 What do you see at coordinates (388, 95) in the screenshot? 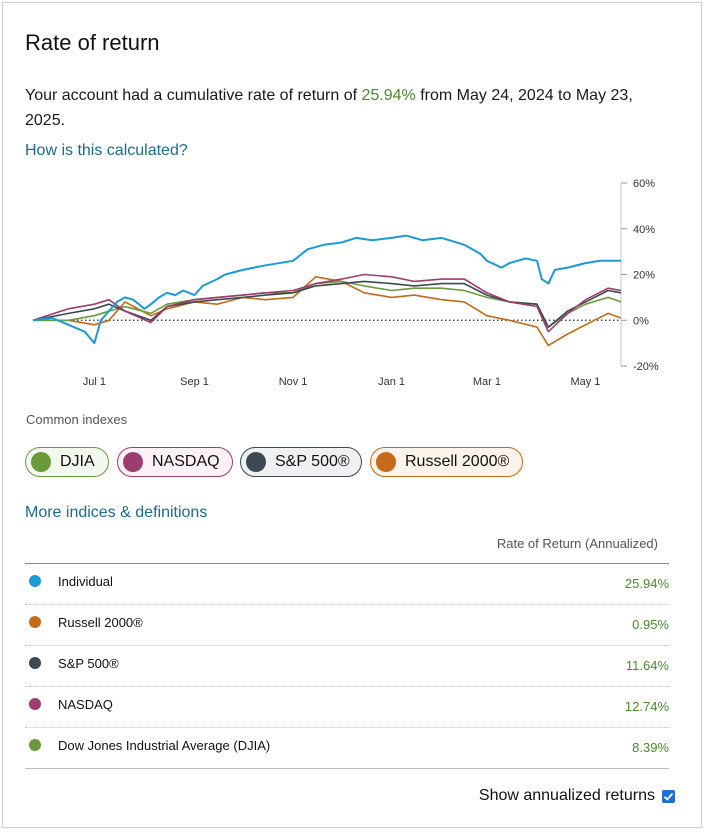
I see `summary-pct: 25.94%` at bounding box center [388, 95].